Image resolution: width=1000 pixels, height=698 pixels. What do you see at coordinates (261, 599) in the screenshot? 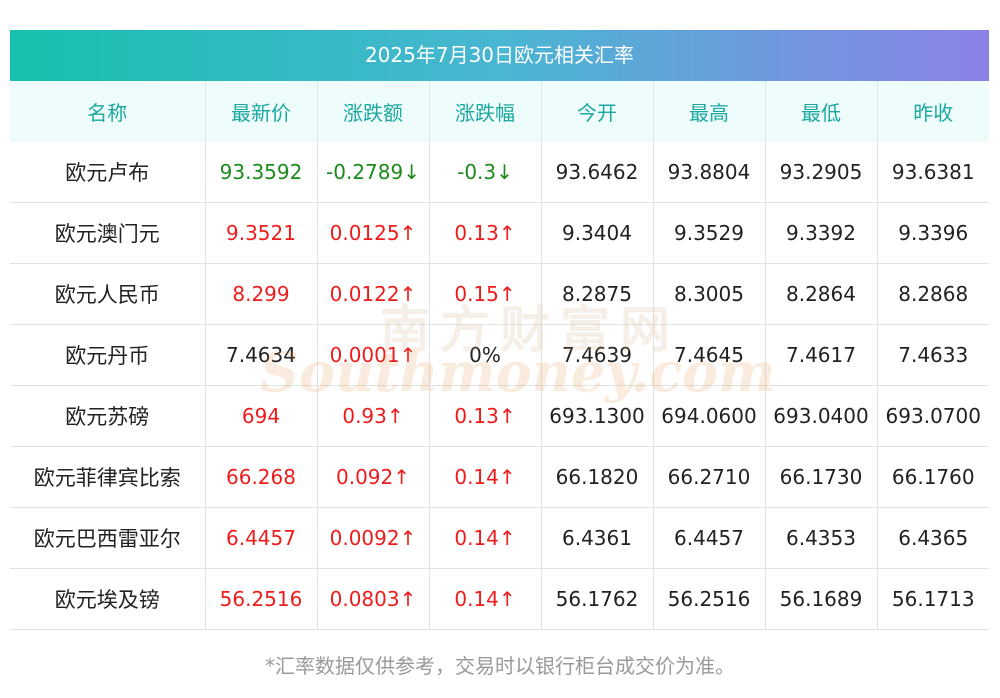
I see `cell-latest: 56.2516` at bounding box center [261, 599].